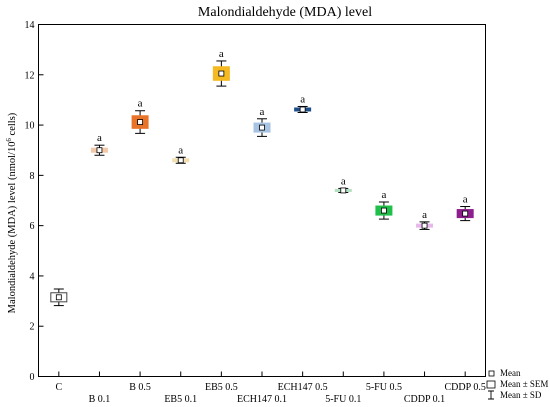 The height and width of the screenshot is (407, 550). Describe the element at coordinates (424, 399) in the screenshot. I see `x-tick-label: CDDP 0.1` at that location.